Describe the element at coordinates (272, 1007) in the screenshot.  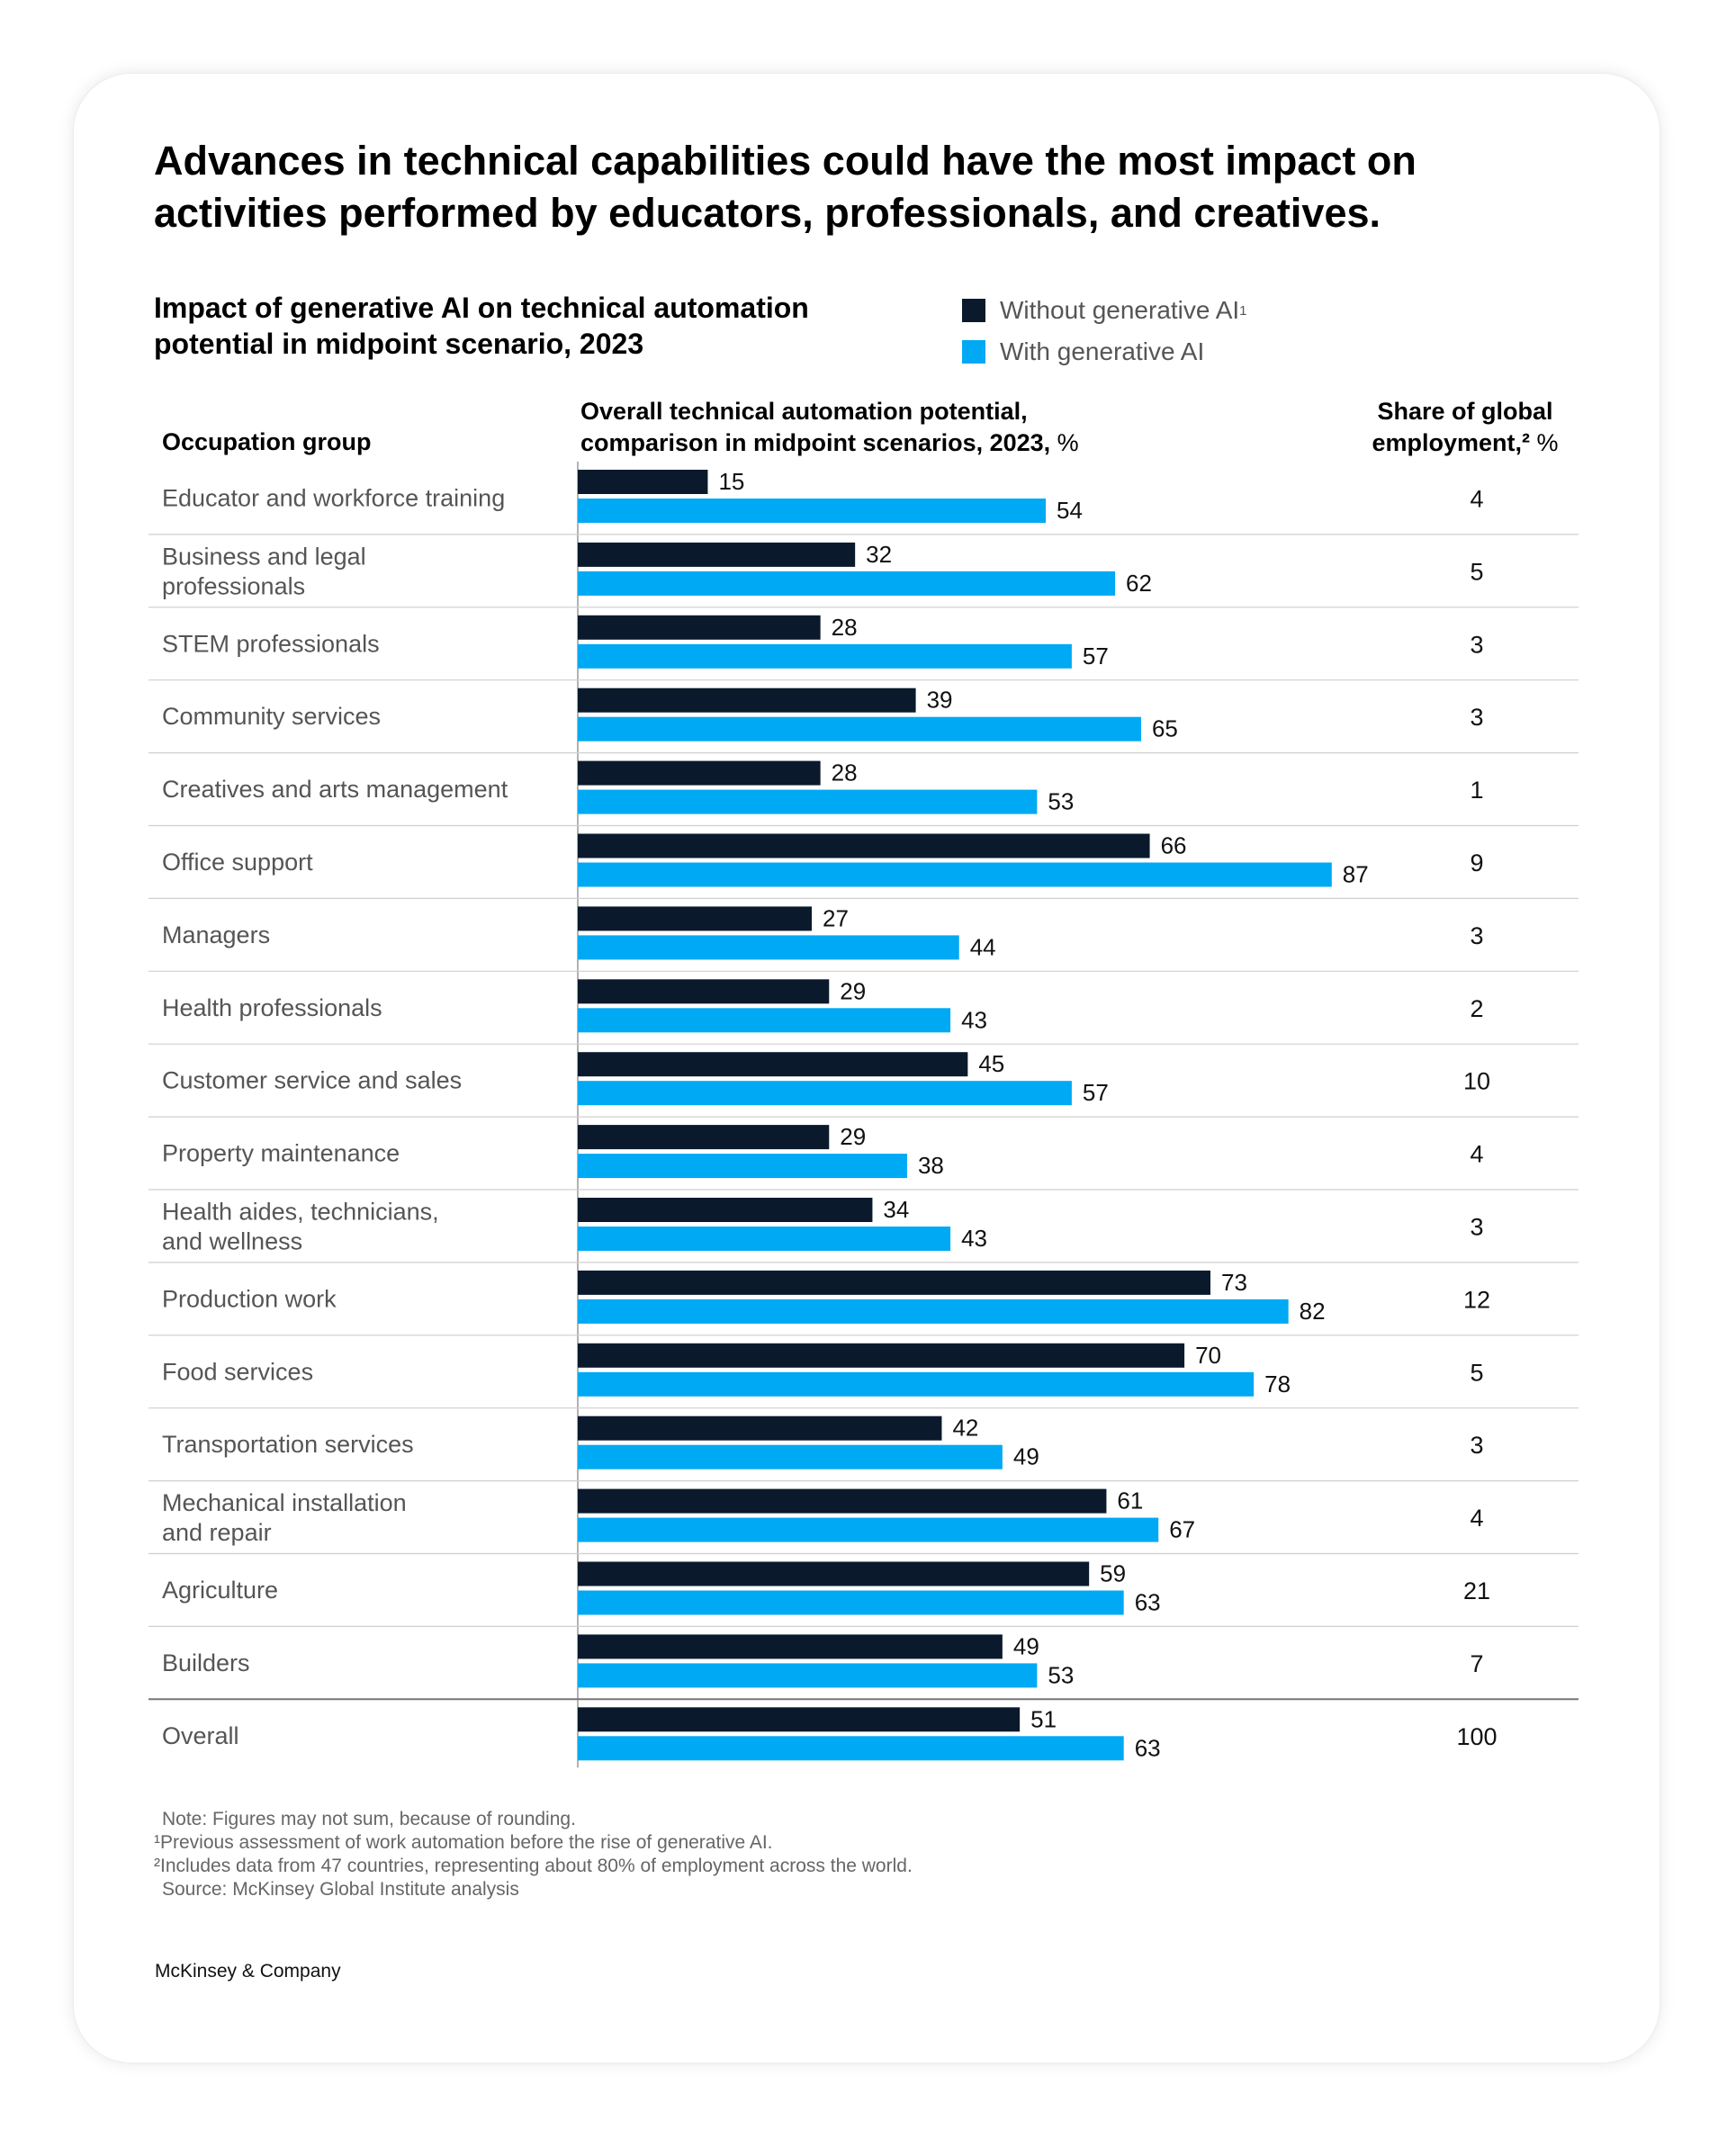
I see `category-label: Health professionals` at that location.